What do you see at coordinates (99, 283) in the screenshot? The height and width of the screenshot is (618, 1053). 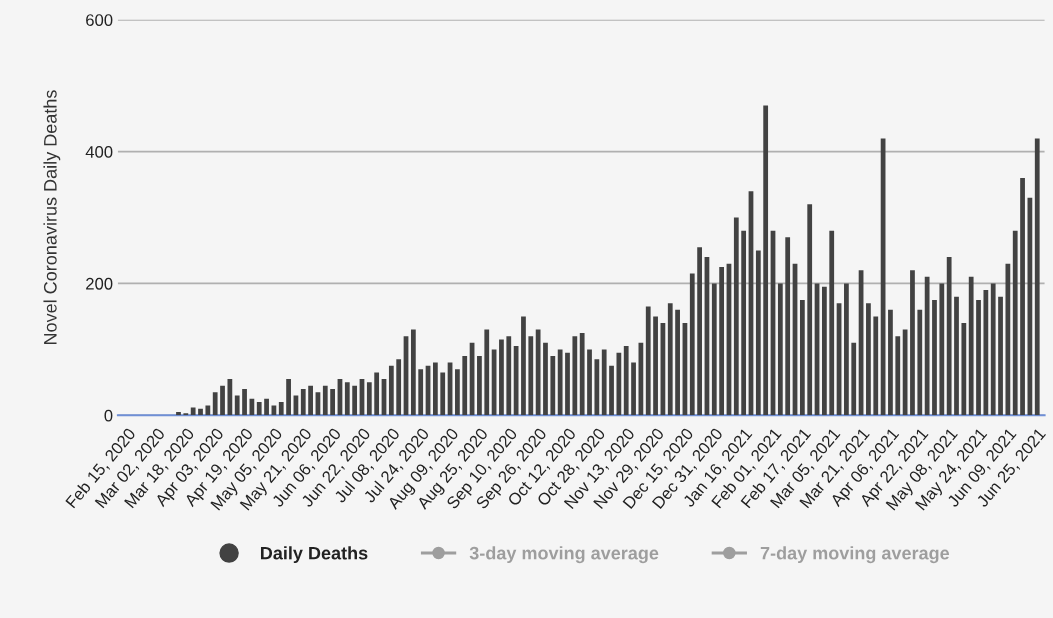 I see `y-tick-label: 200` at bounding box center [99, 283].